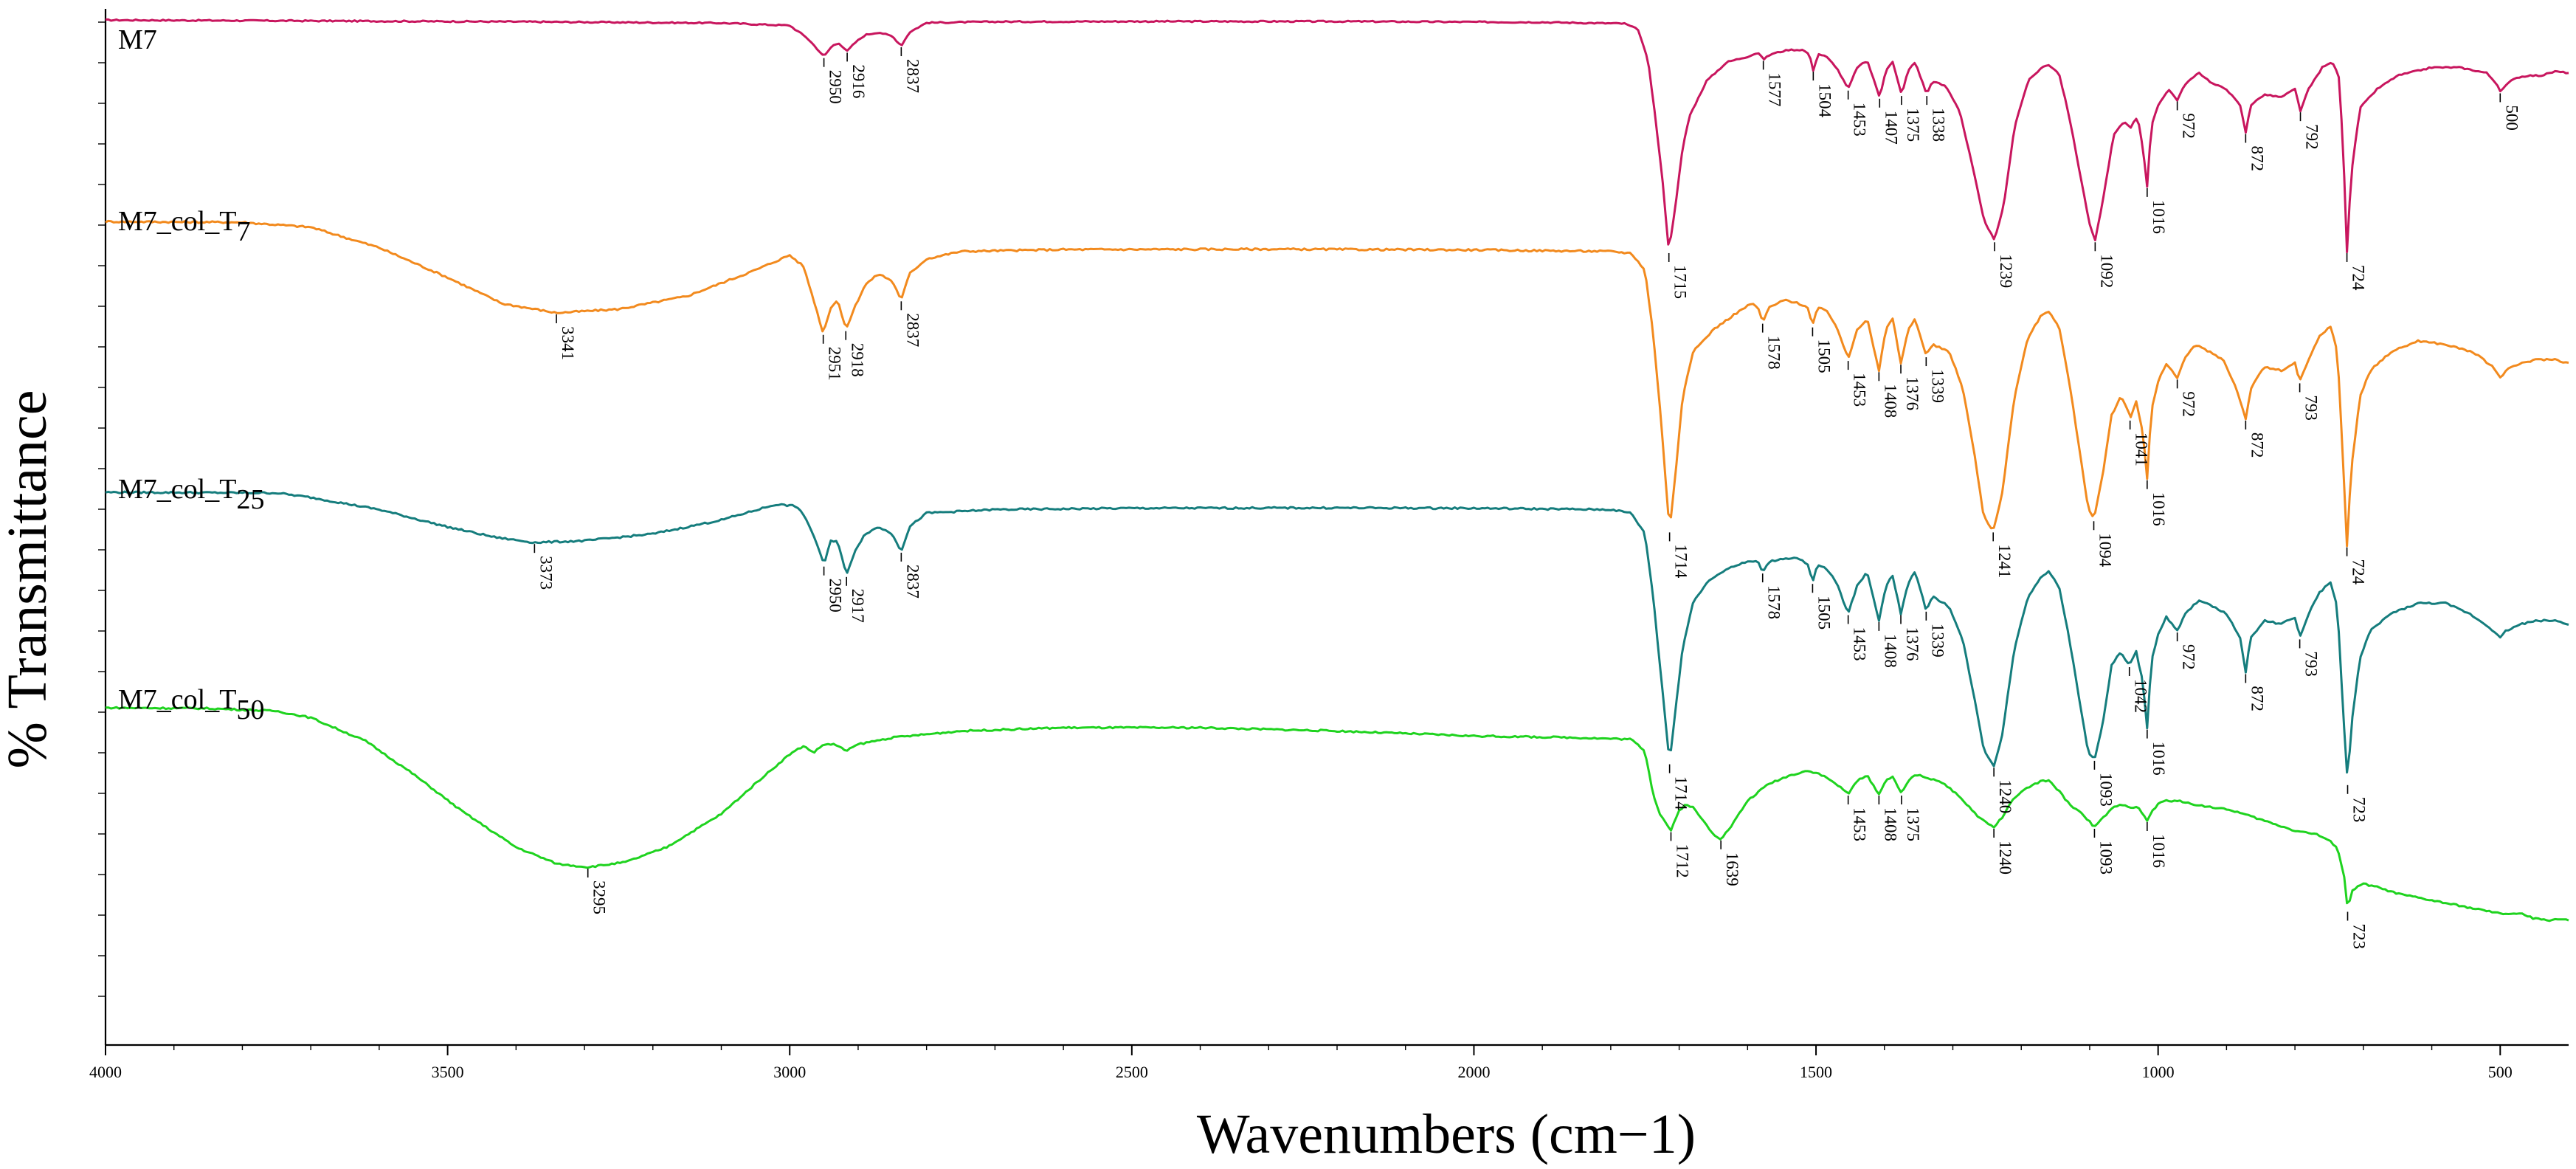  What do you see at coordinates (2106, 550) in the screenshot?
I see `peak-label: 1094` at bounding box center [2106, 550].